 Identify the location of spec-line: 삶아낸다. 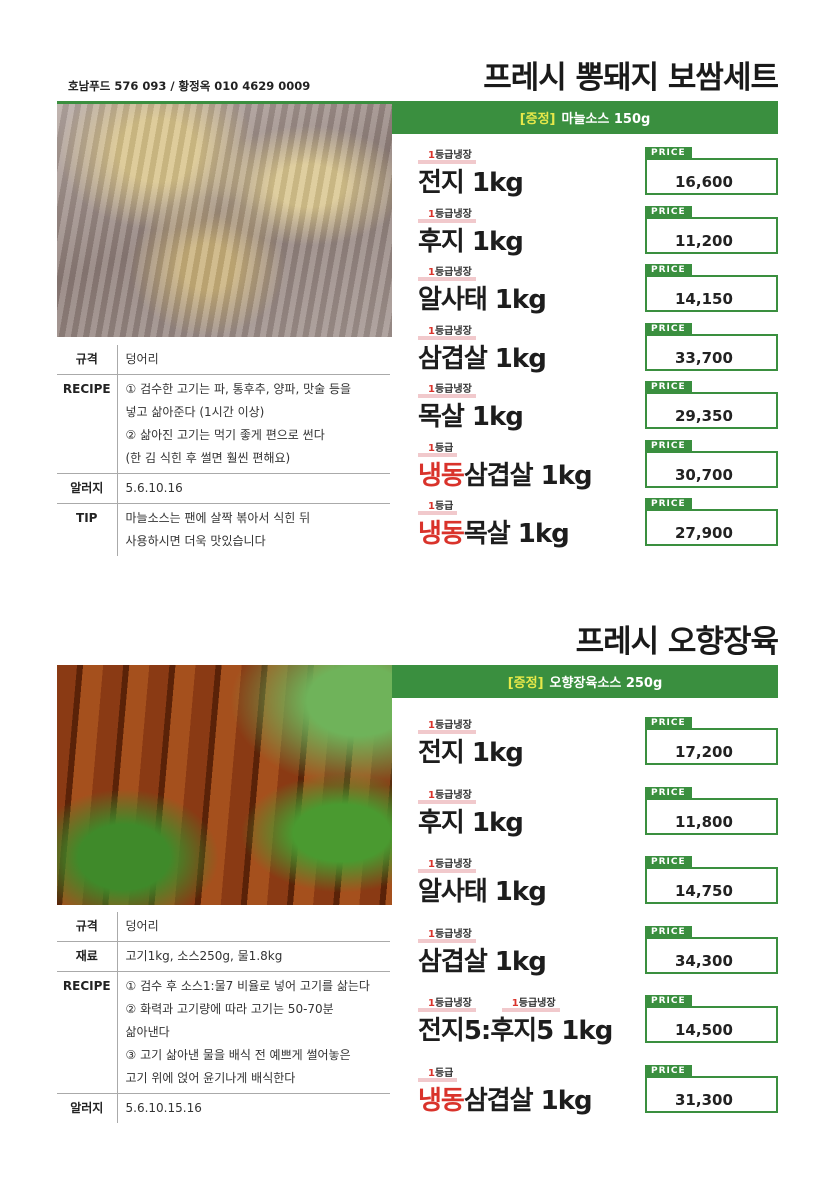
(147, 1032).